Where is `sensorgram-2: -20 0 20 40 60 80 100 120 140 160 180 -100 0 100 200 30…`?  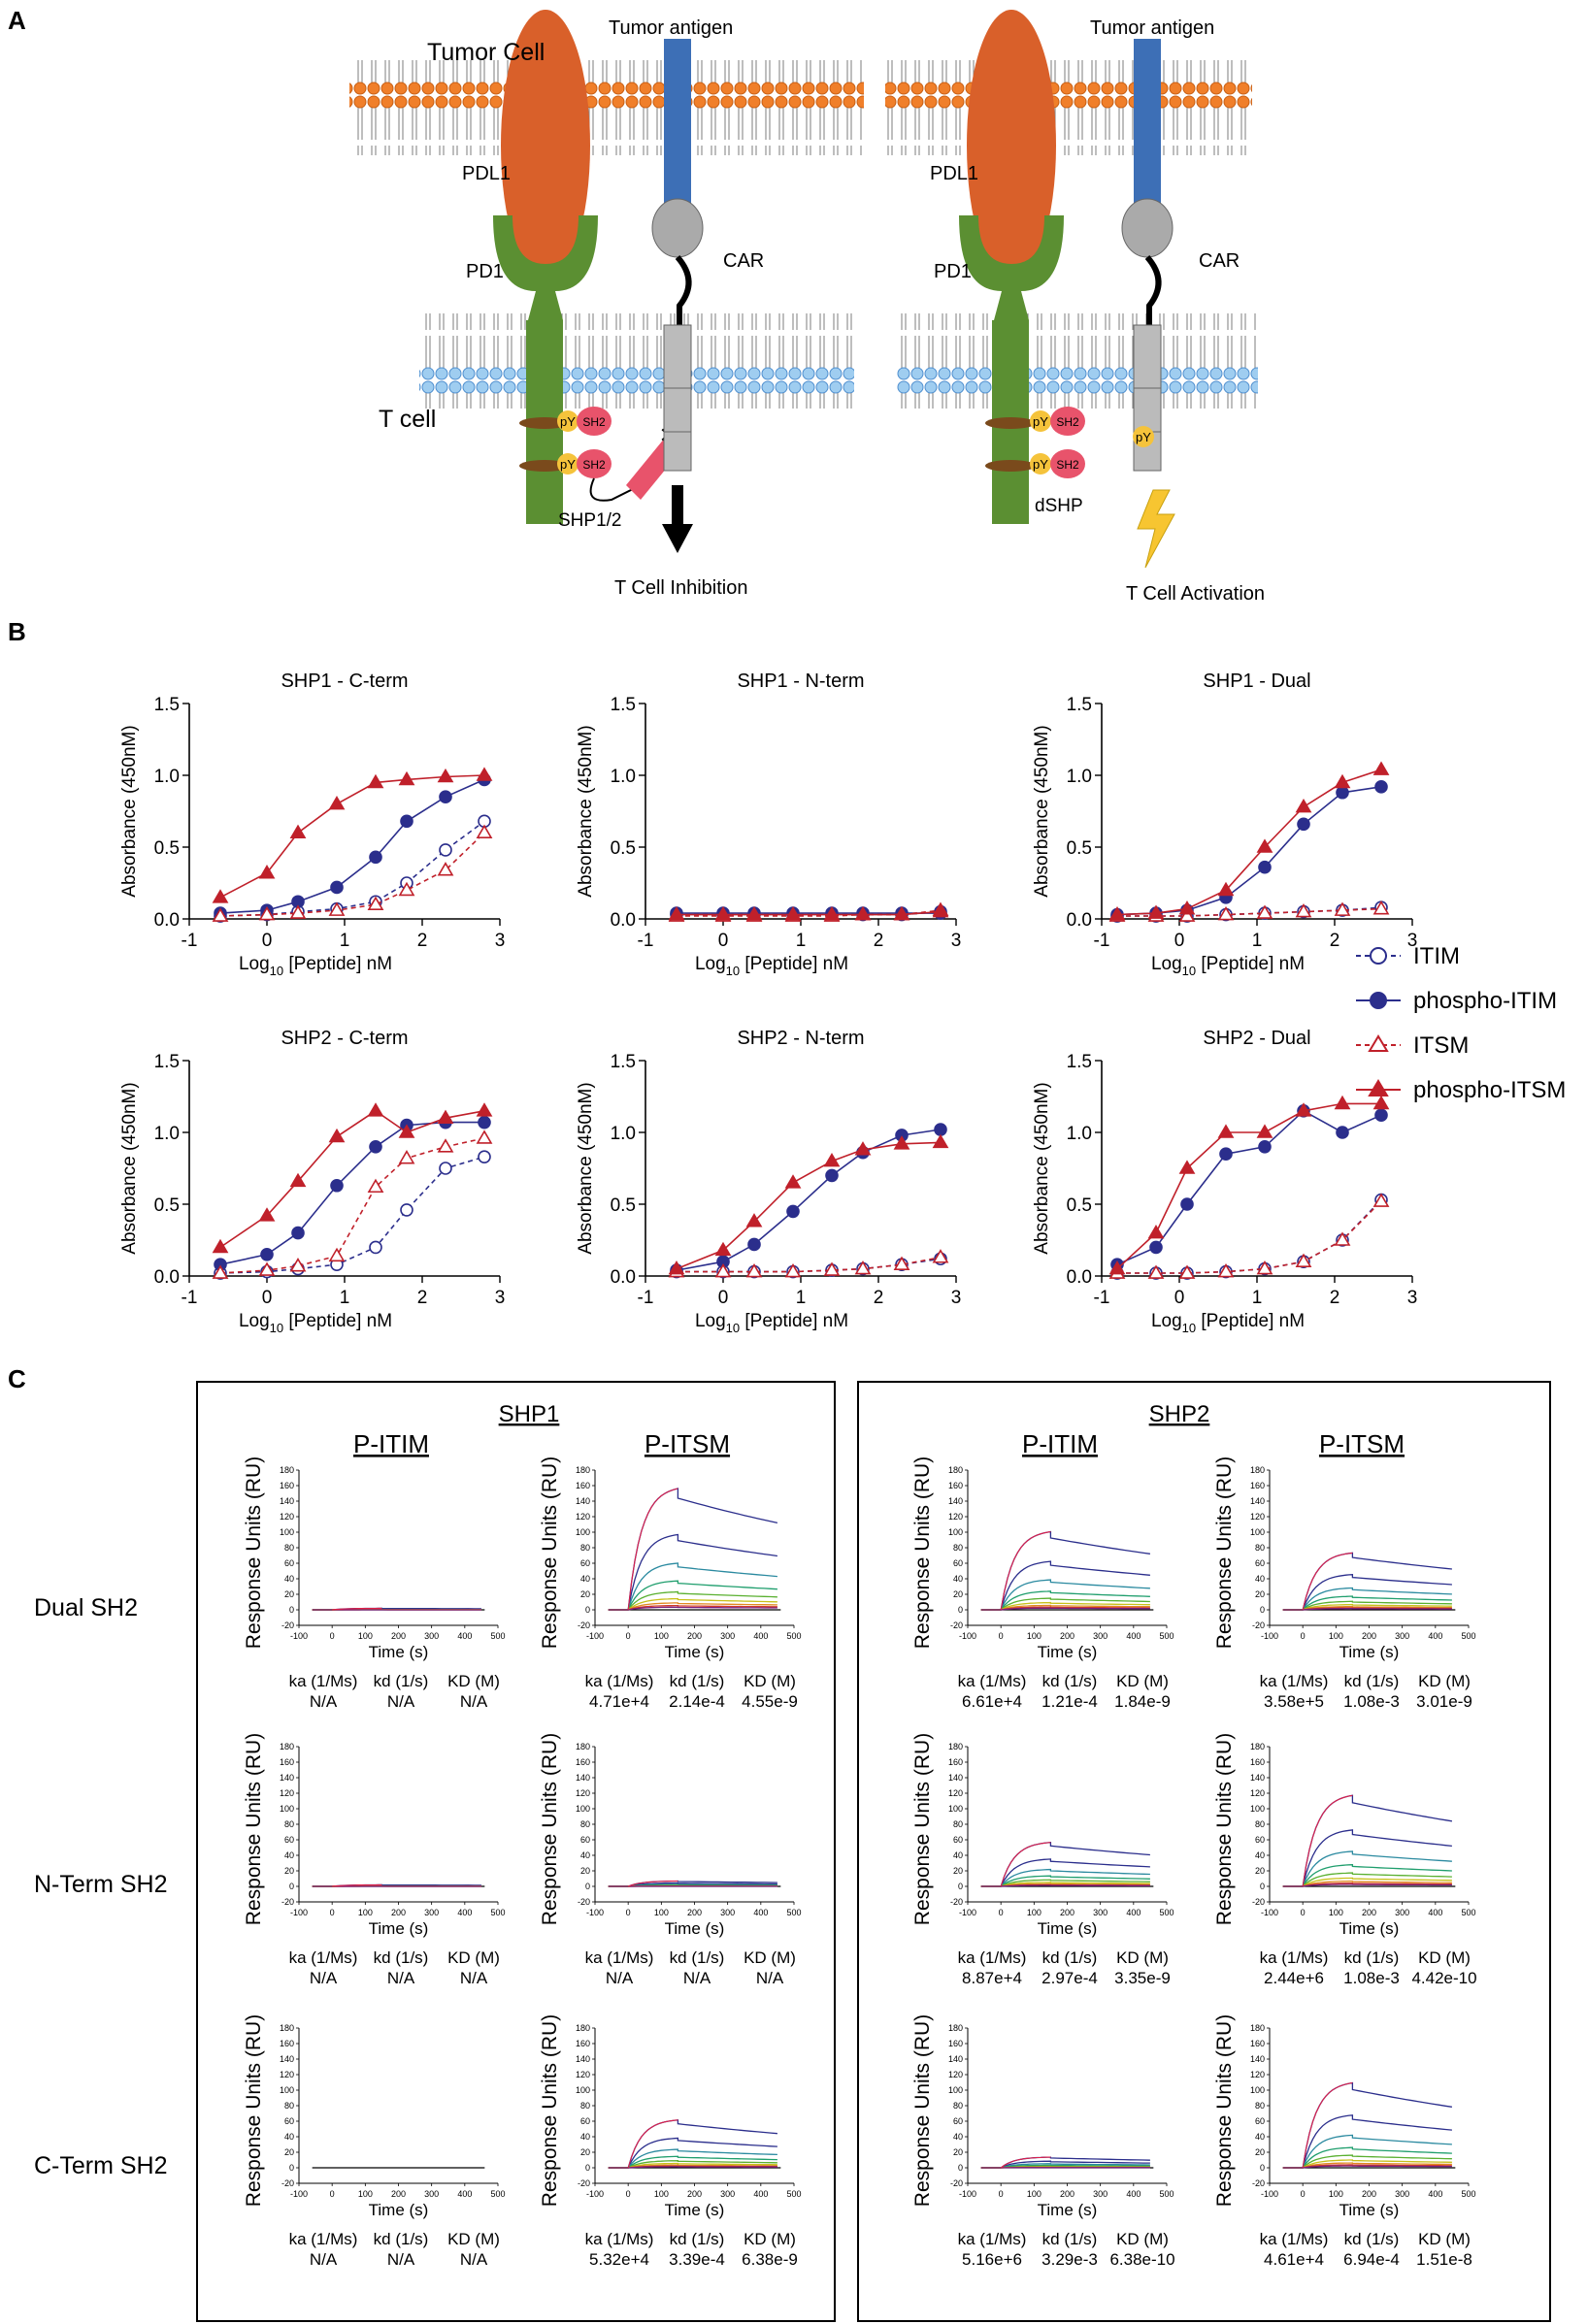
sensorgram-2: -20 0 20 40 60 80 100 120 140 160 180 -100 0 100 200 30… is located at coordinates (1043, 1584).